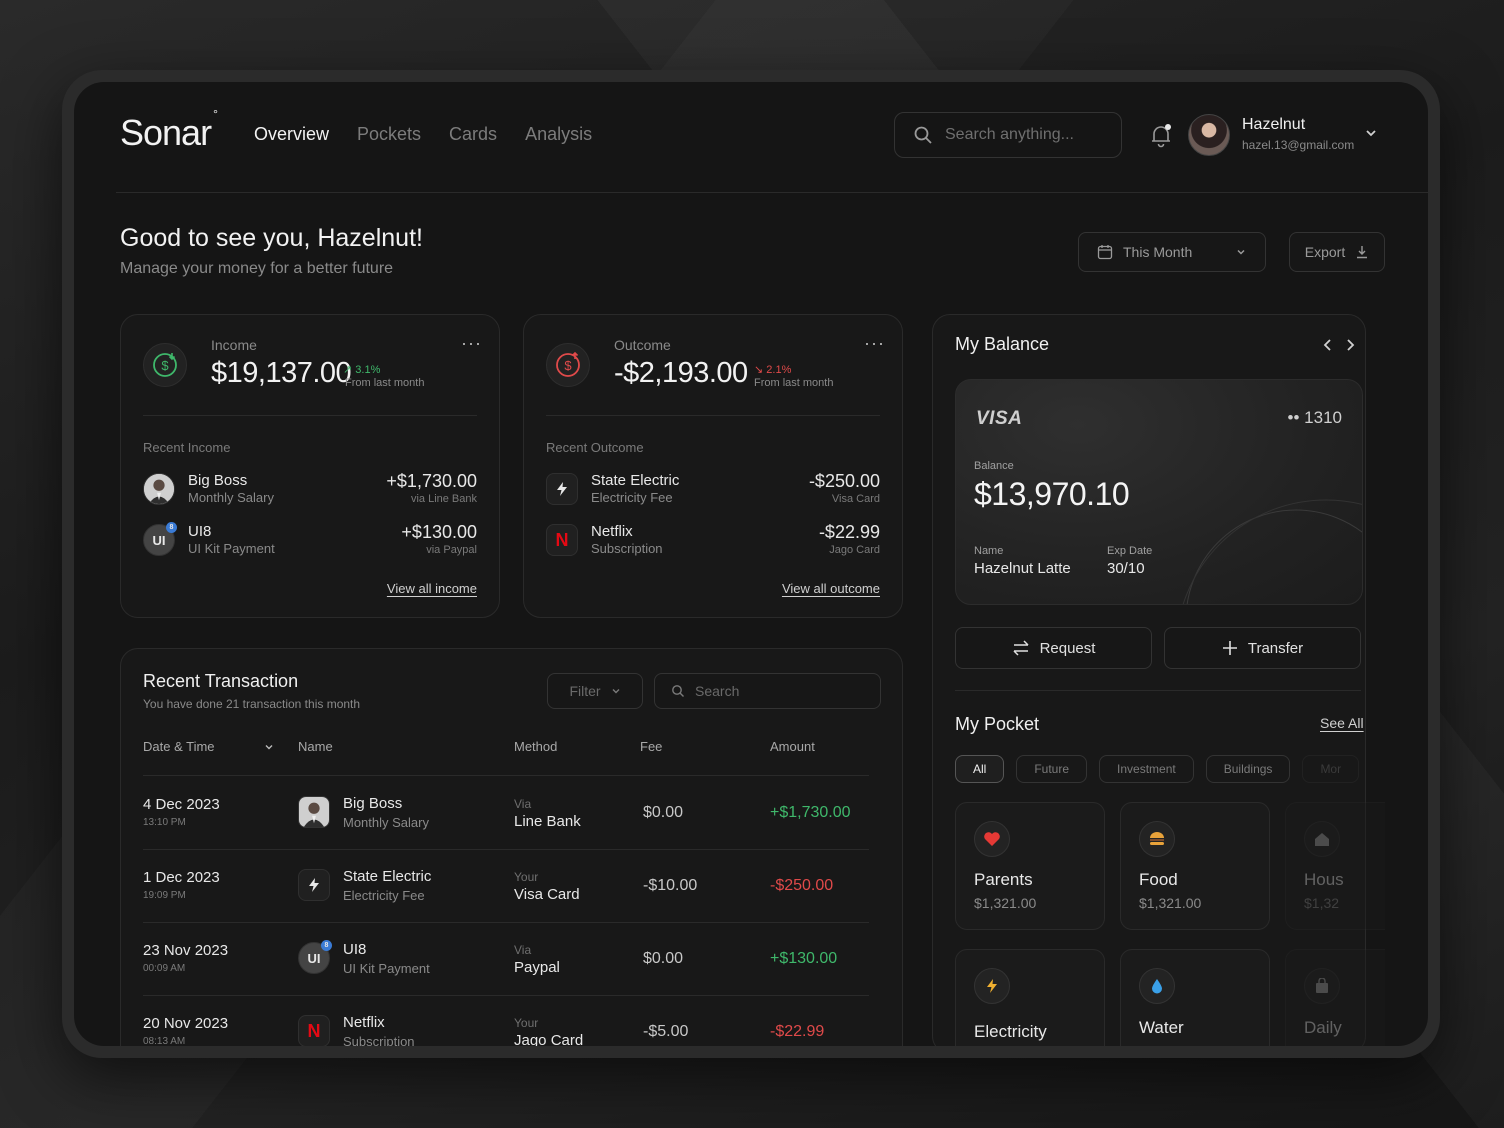 Image resolution: width=1504 pixels, height=1128 pixels. What do you see at coordinates (221, 681) in the screenshot?
I see `transactions-title: Recent Transaction` at bounding box center [221, 681].